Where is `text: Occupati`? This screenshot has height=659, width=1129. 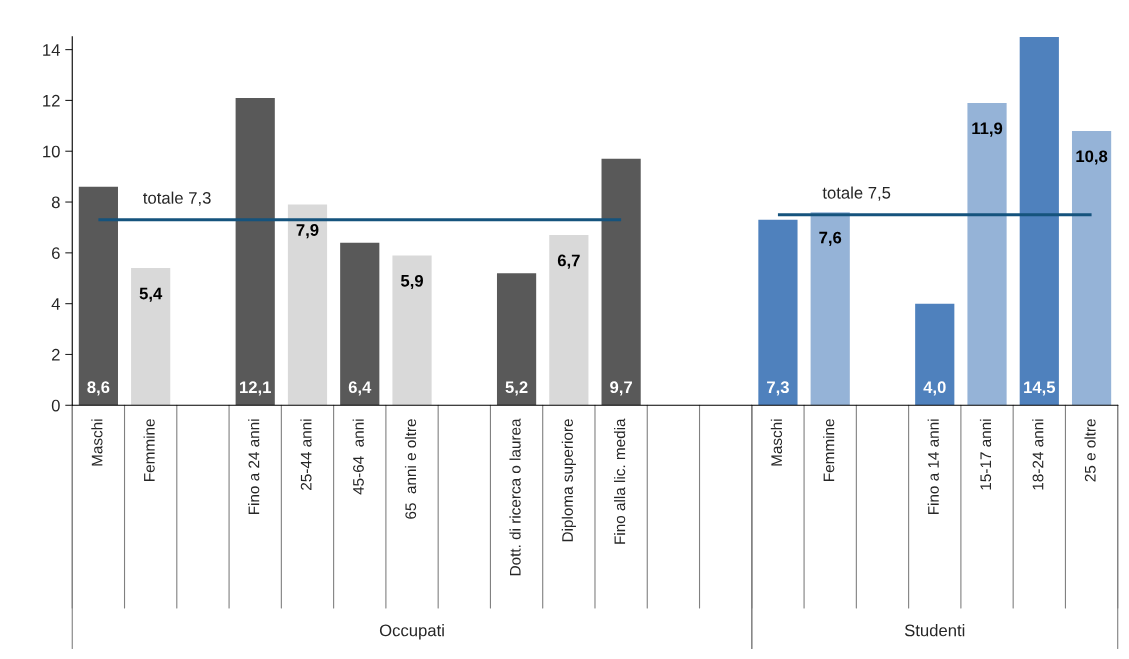 text: Occupati is located at coordinates (411, 632).